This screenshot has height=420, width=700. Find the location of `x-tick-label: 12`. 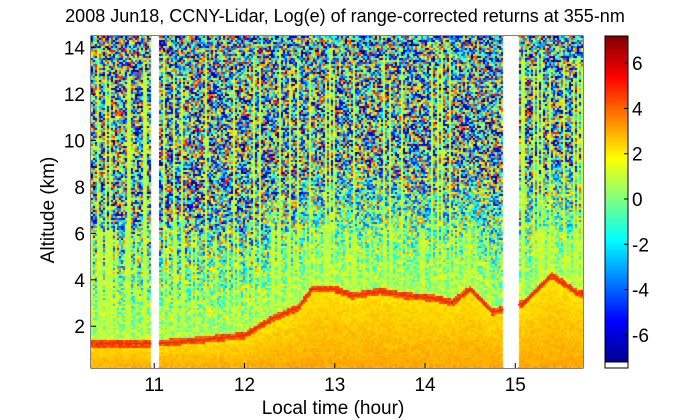

x-tick-label: 12 is located at coordinates (244, 385).